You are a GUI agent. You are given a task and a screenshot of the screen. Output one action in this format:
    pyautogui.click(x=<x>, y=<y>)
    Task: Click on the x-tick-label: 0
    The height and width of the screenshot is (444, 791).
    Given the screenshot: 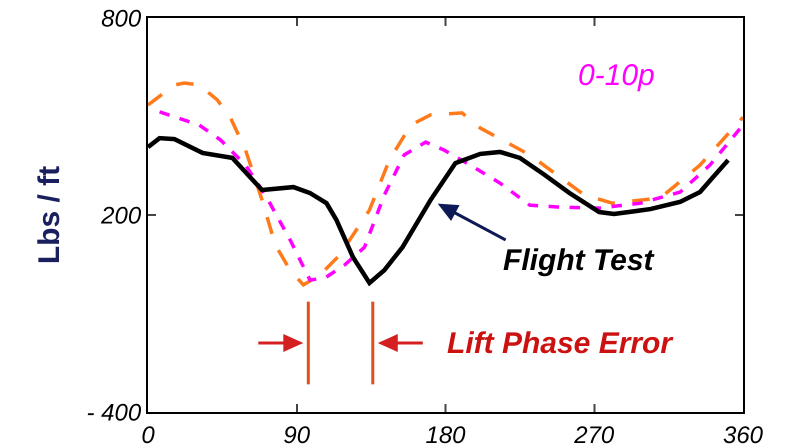 What is the action you would take?
    pyautogui.click(x=148, y=433)
    